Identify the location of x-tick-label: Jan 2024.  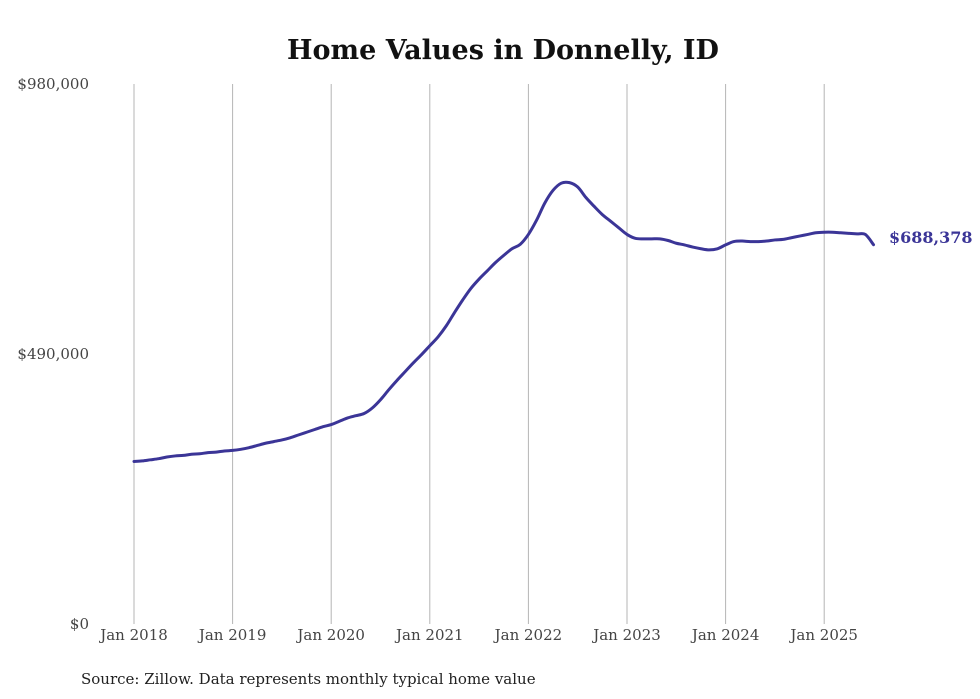
(725, 635).